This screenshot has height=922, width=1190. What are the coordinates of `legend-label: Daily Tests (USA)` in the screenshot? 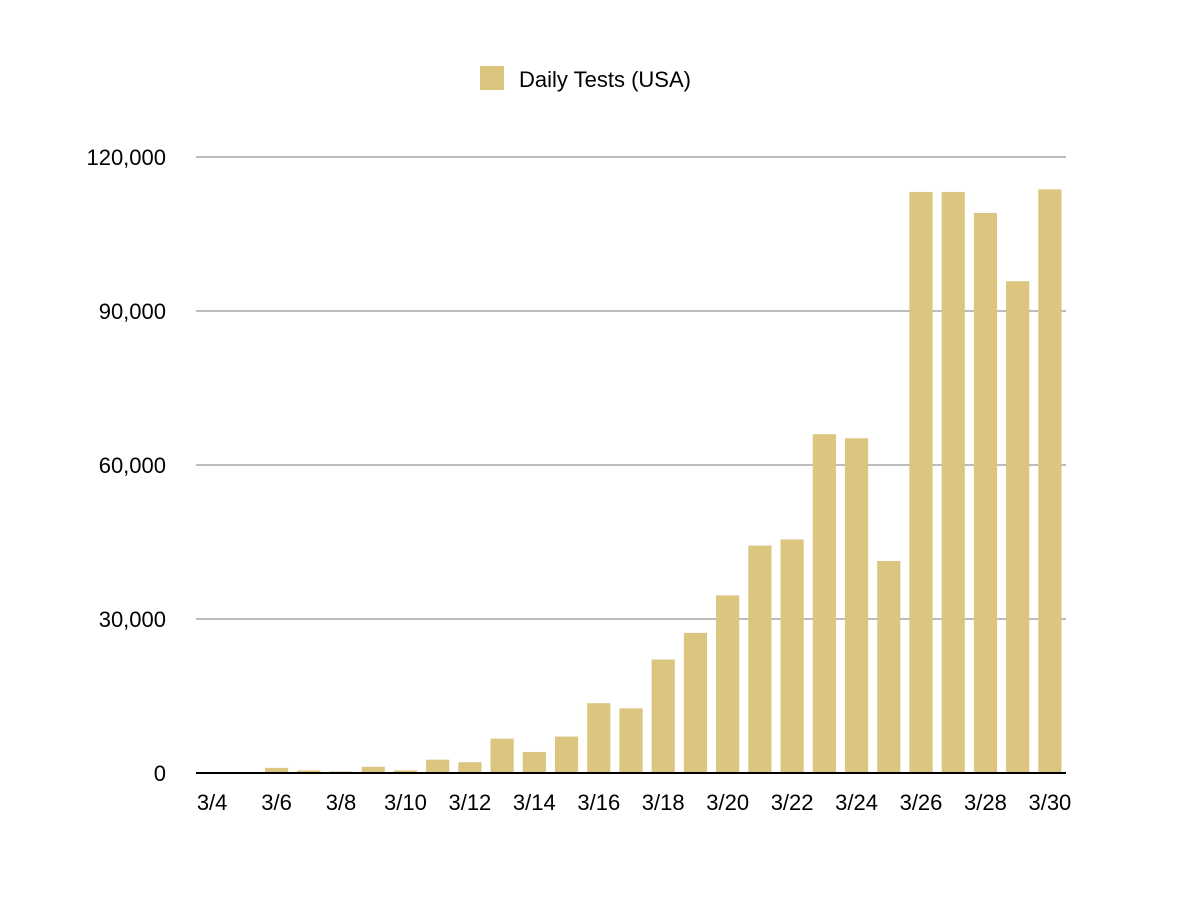 It's located at (605, 79).